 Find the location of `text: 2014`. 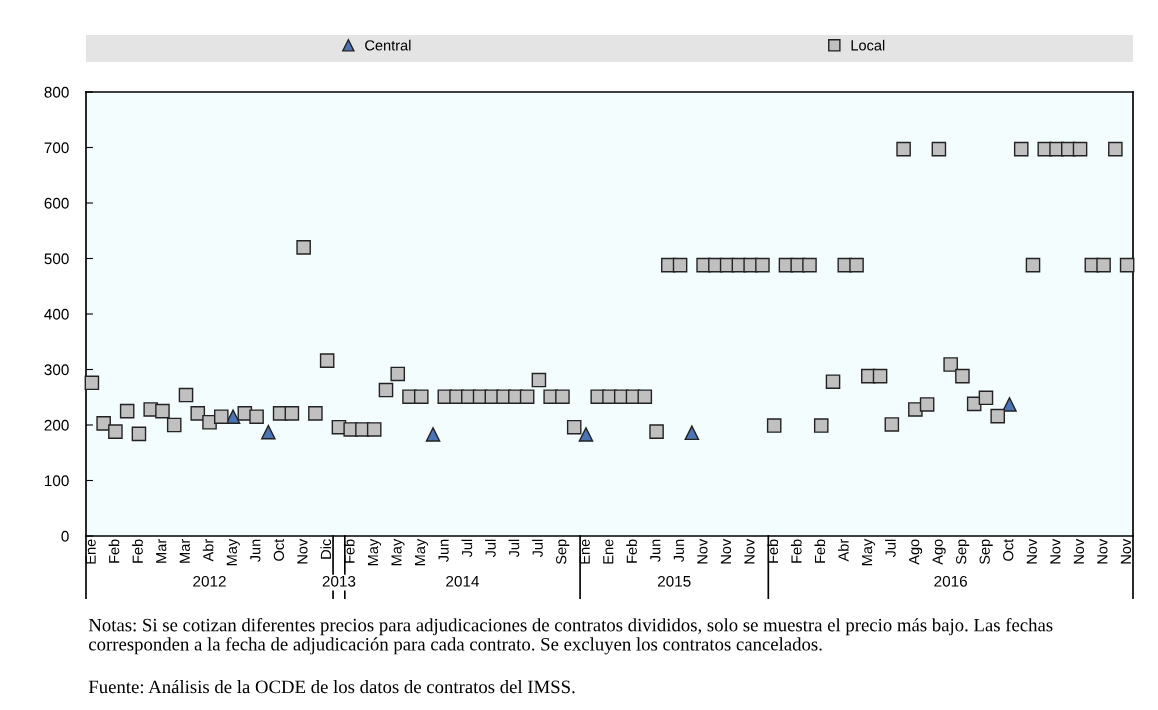

text: 2014 is located at coordinates (462, 581).